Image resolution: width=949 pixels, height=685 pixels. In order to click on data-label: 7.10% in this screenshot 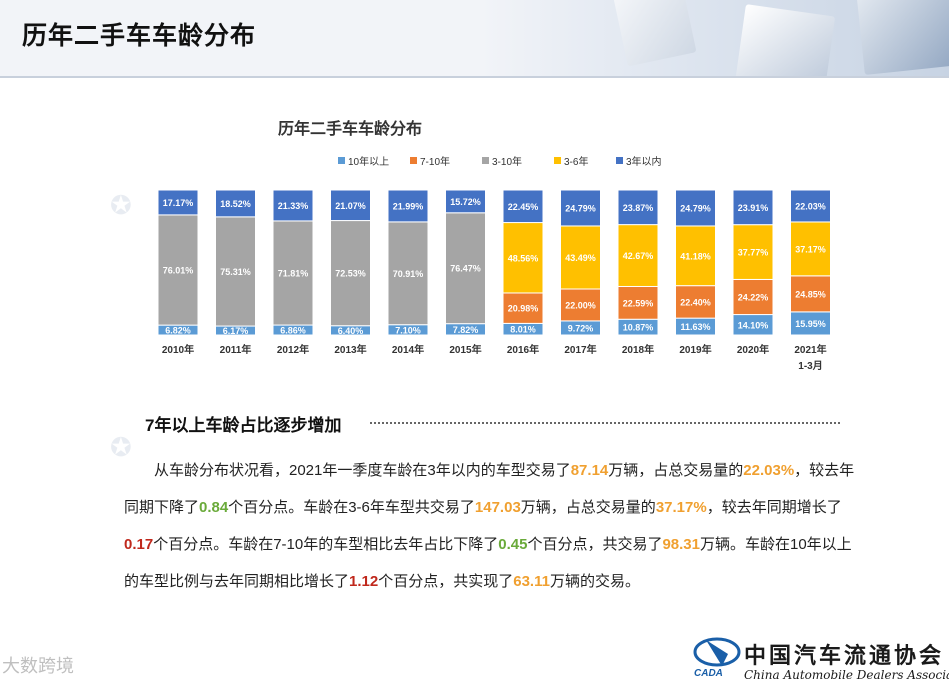, I will do `click(408, 330)`.